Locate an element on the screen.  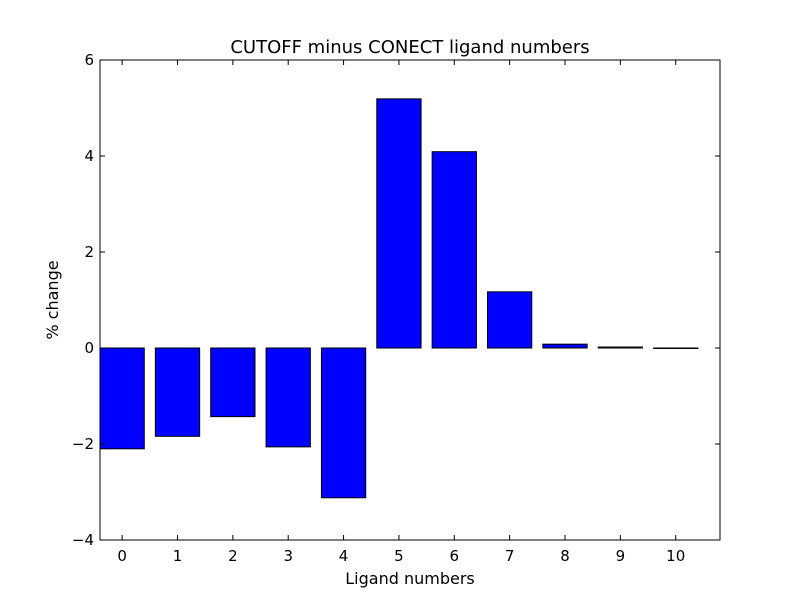
x-tick-label: 1 is located at coordinates (178, 556).